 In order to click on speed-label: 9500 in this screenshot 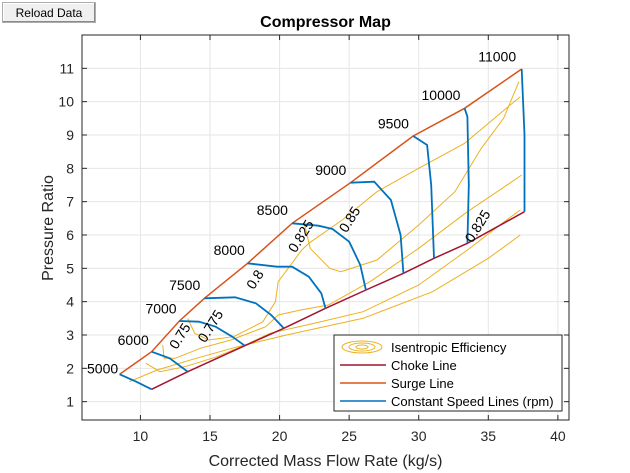, I will do `click(393, 123)`.